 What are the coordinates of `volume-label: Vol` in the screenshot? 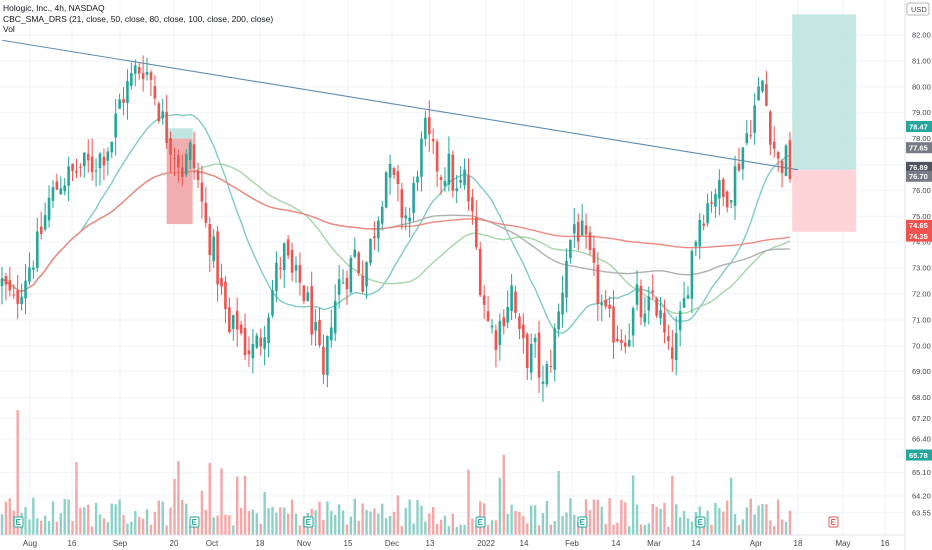 It's located at (9, 29).